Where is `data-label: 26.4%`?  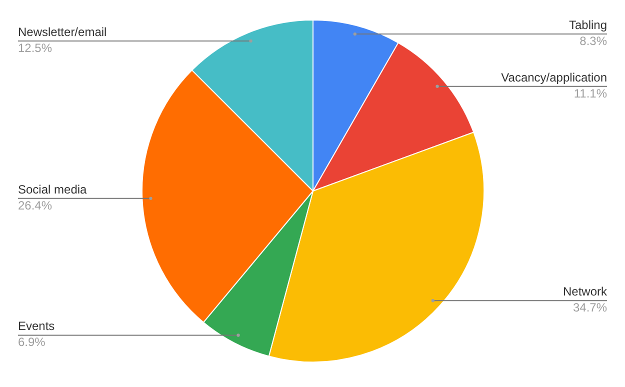
data-label: 26.4% is located at coordinates (35, 205).